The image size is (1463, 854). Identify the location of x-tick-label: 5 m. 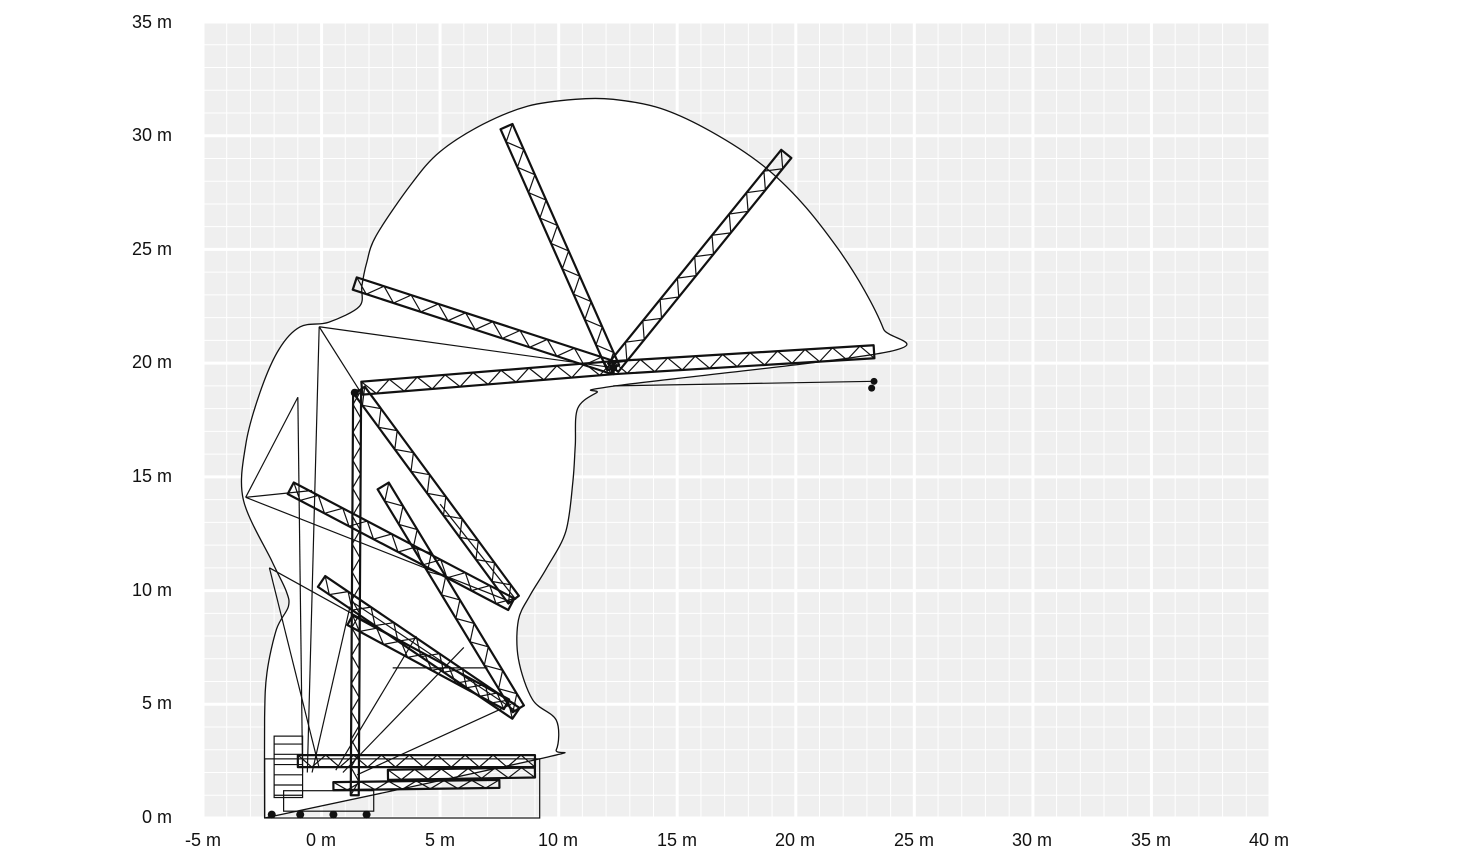
(440, 840).